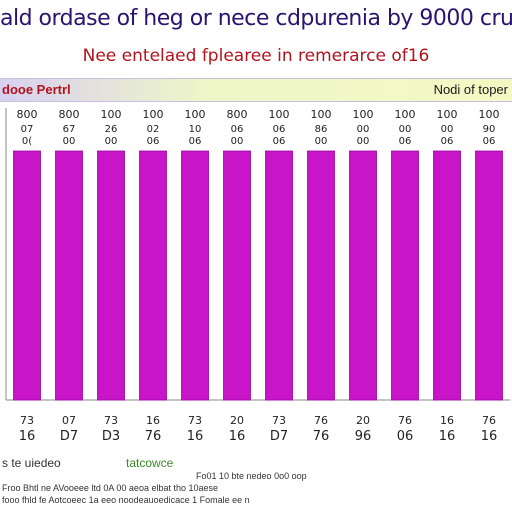  I want to click on data-label-mid: 26, so click(111, 129).